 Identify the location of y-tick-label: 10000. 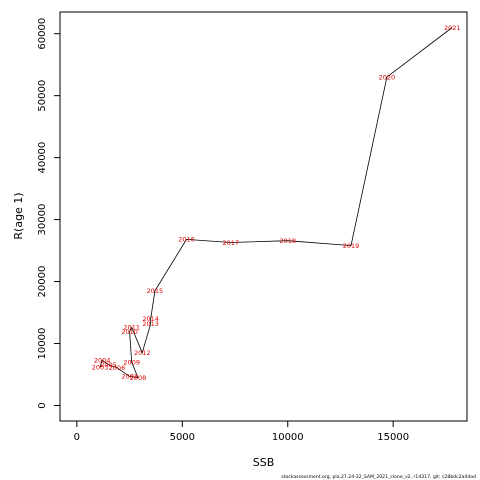
(42, 344).